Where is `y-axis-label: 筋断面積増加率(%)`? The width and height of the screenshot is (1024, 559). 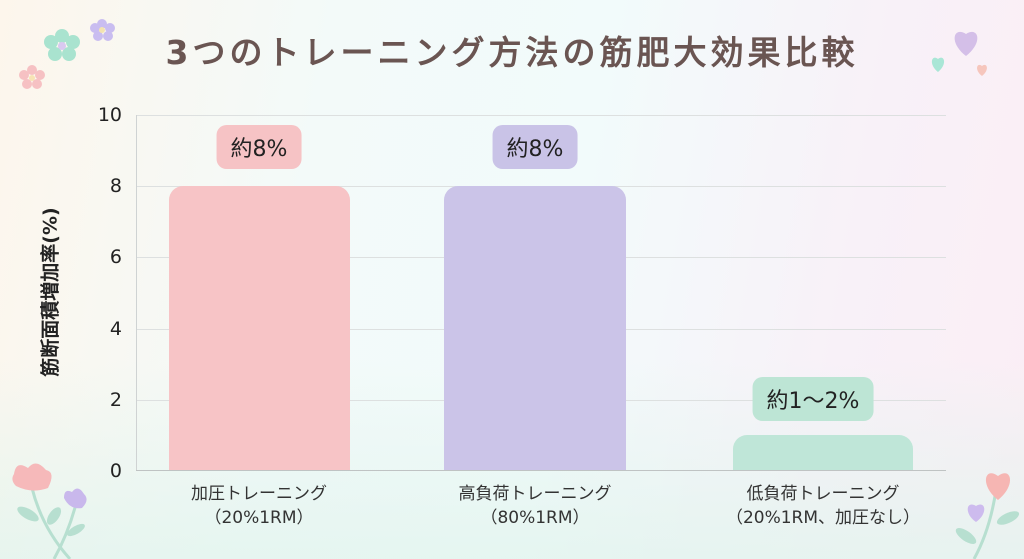
y-axis-label: 筋断面積増加率(%) is located at coordinates (50, 292).